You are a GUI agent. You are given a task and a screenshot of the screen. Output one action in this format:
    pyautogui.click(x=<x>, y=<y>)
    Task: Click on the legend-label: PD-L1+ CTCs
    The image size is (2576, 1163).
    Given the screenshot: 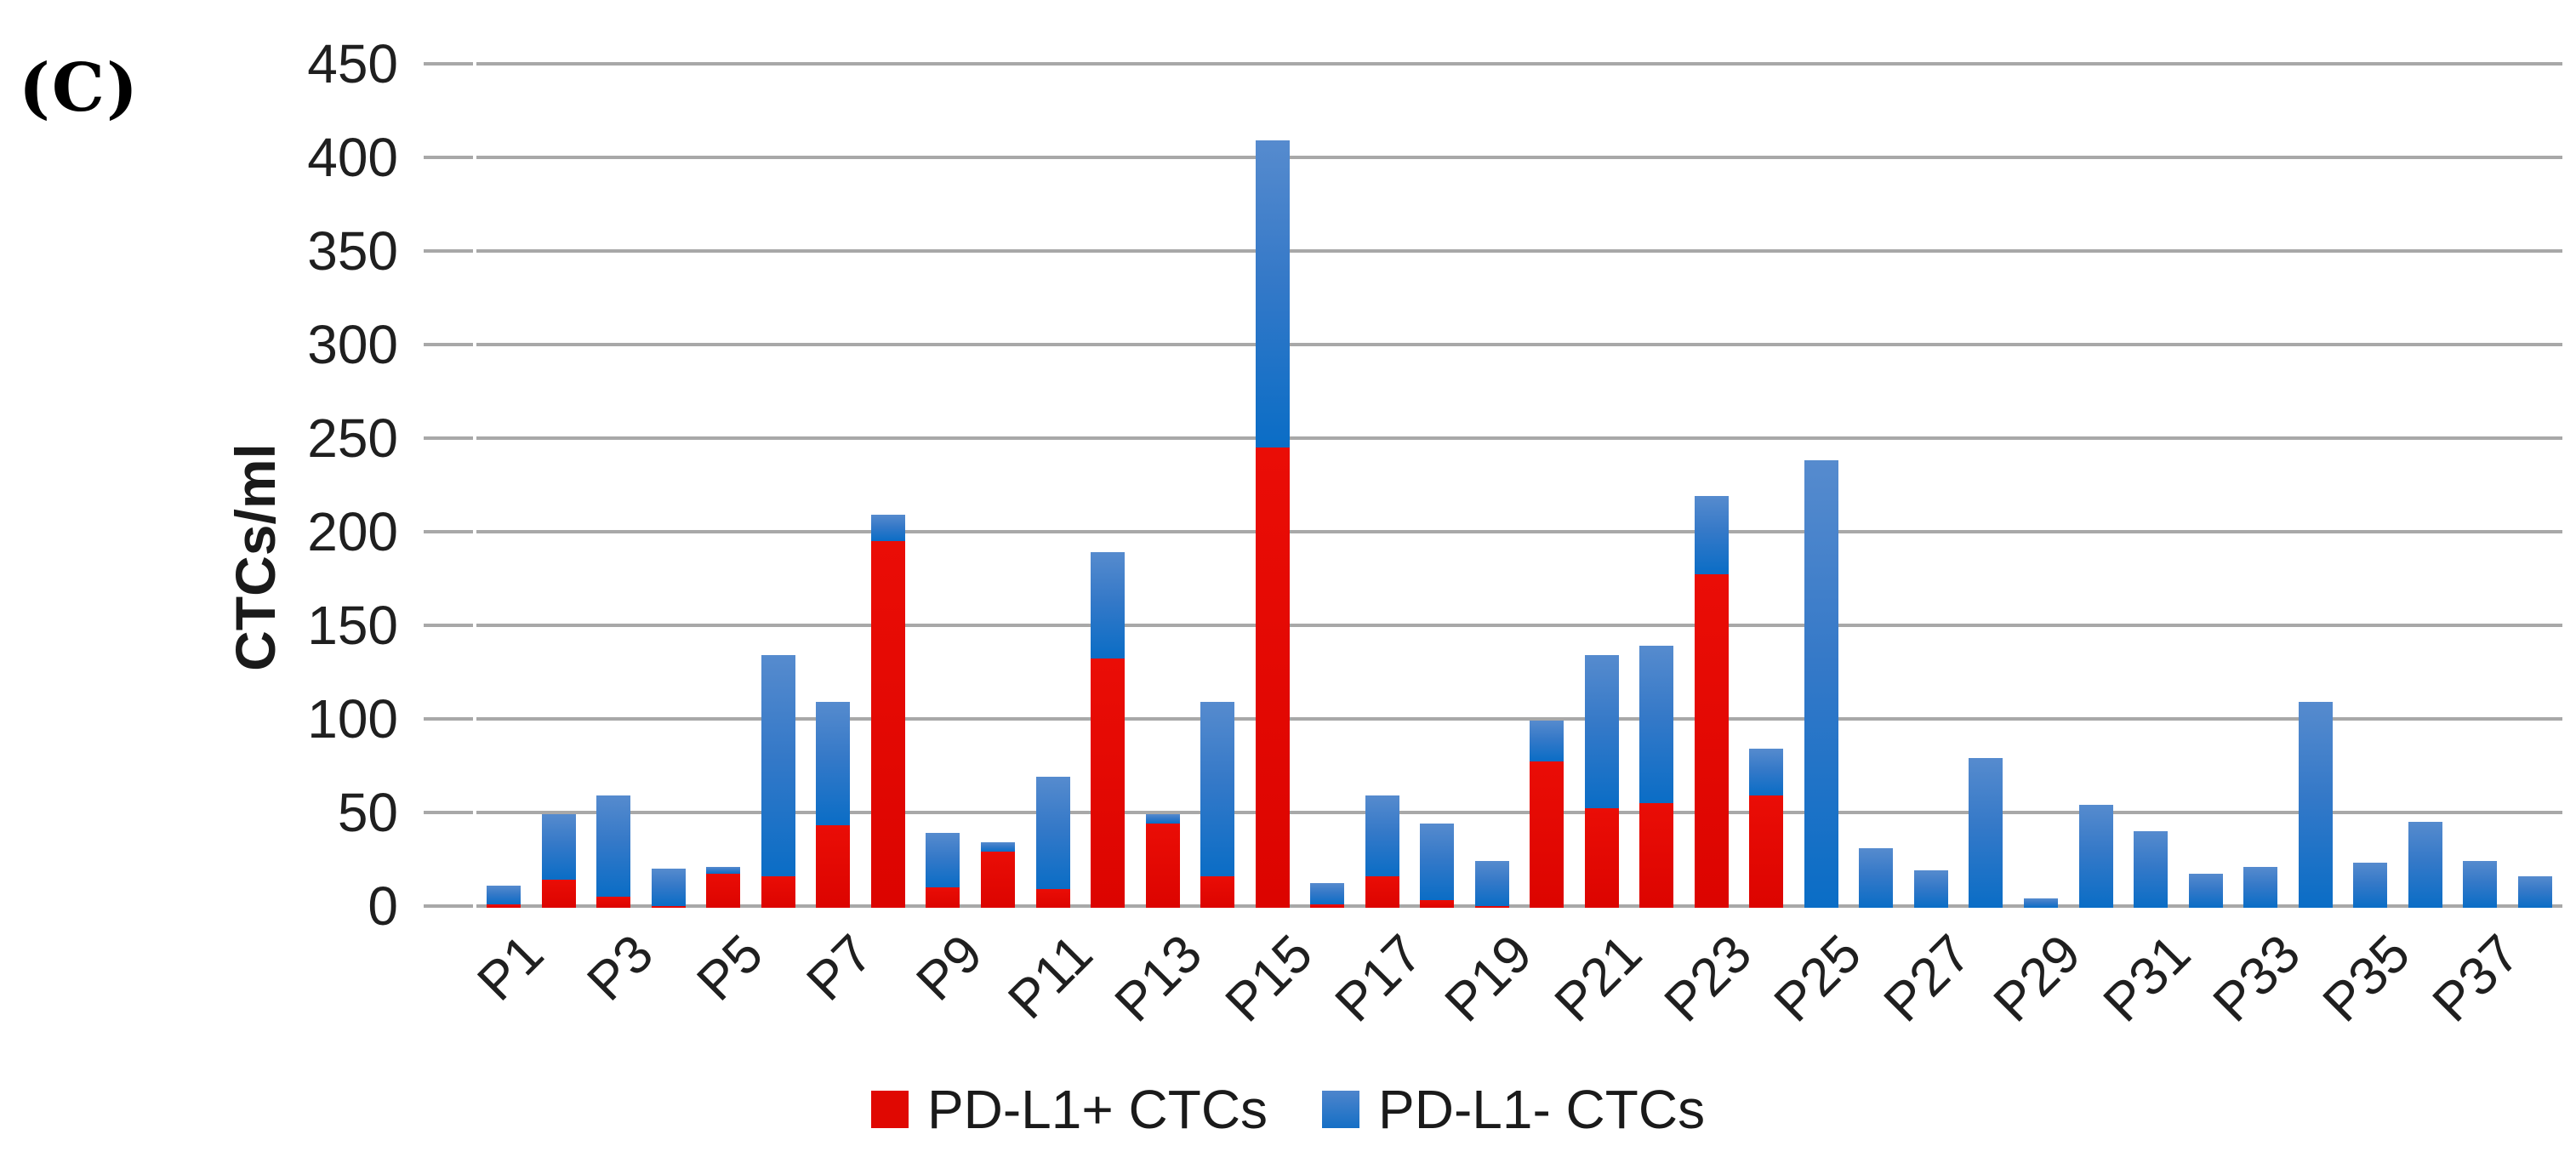 What is the action you would take?
    pyautogui.click(x=1097, y=1109)
    